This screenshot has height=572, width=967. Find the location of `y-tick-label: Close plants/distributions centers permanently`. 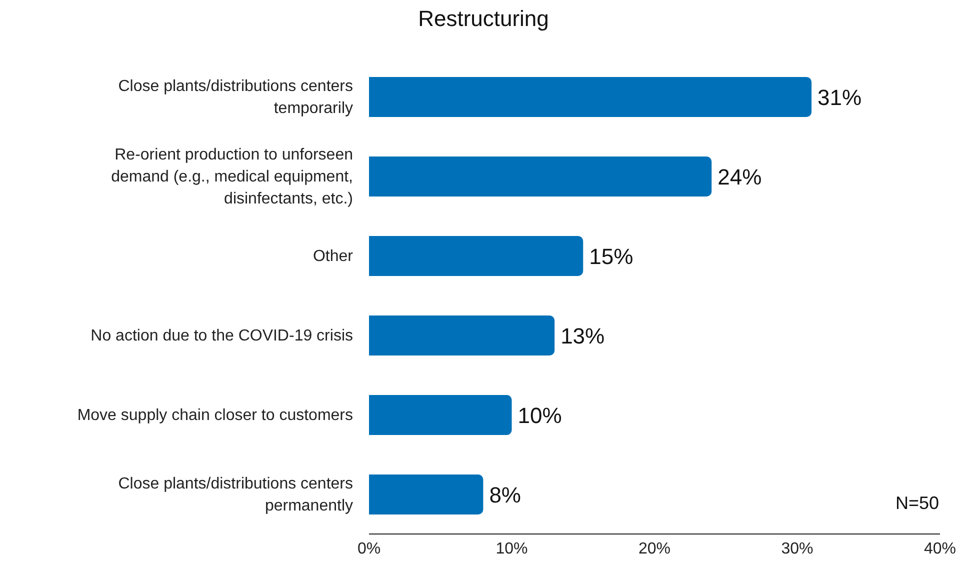

y-tick-label: Close plants/distributions centers permanently is located at coordinates (235, 494).